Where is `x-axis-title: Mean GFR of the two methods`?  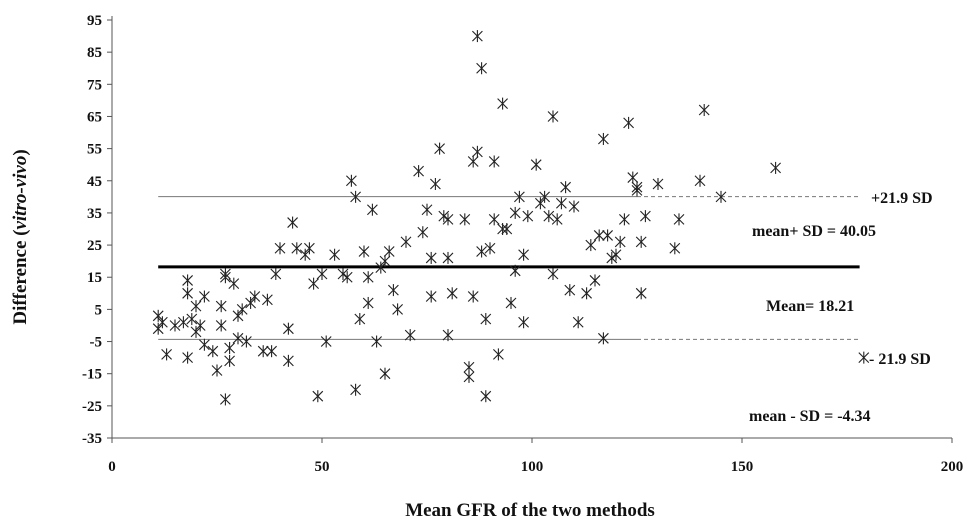
x-axis-title: Mean GFR of the two methods is located at coordinates (530, 510).